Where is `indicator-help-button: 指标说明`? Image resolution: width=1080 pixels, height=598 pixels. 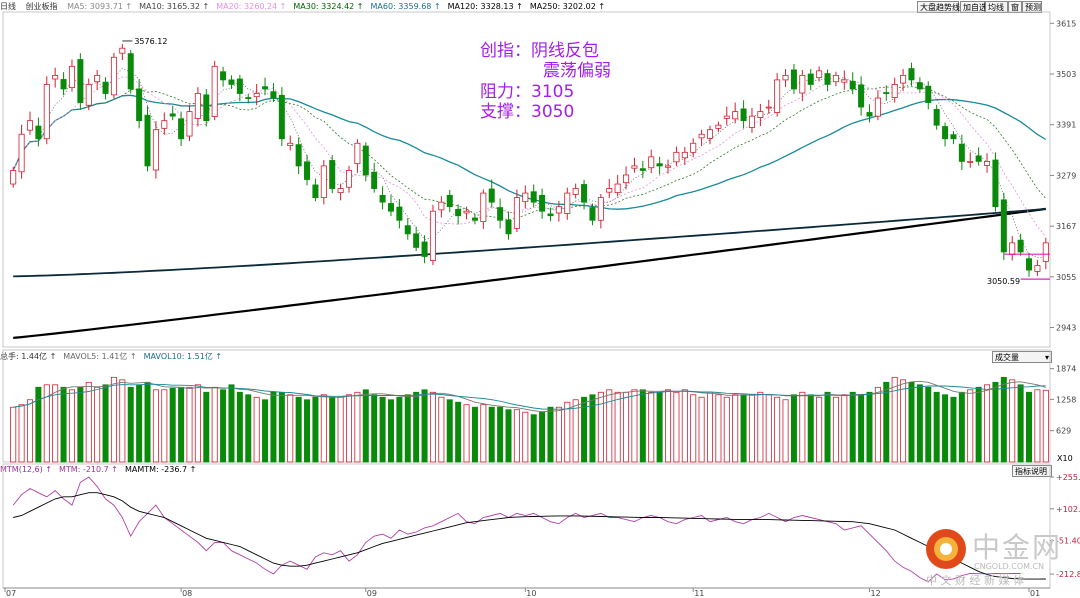 indicator-help-button: 指标说明 is located at coordinates (1032, 471).